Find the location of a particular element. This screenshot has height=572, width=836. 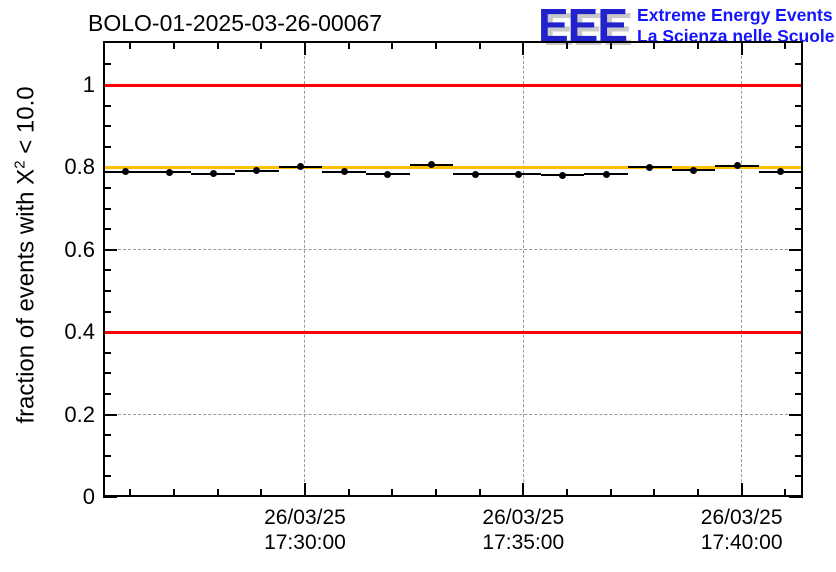

x-tick-label-line: 17:30:00 is located at coordinates (305, 542).